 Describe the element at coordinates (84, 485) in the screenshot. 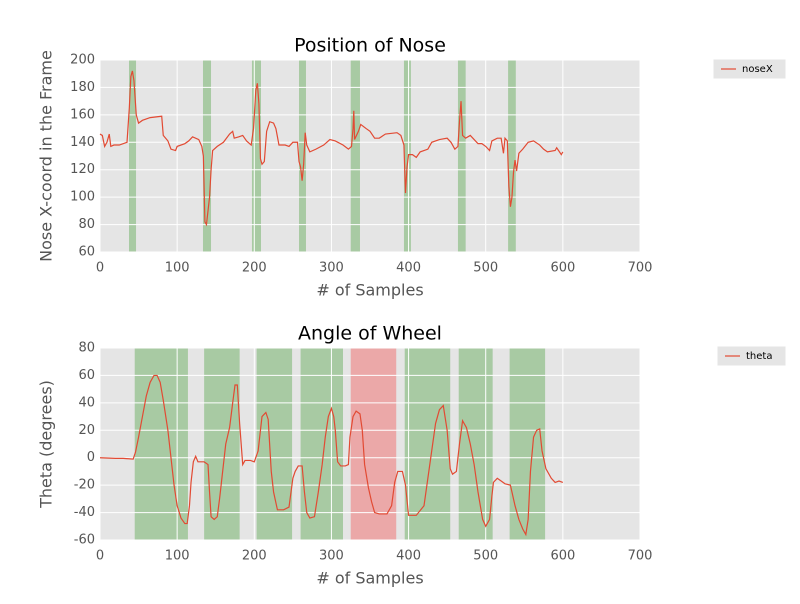

I see `y-tick-label: -20` at that location.